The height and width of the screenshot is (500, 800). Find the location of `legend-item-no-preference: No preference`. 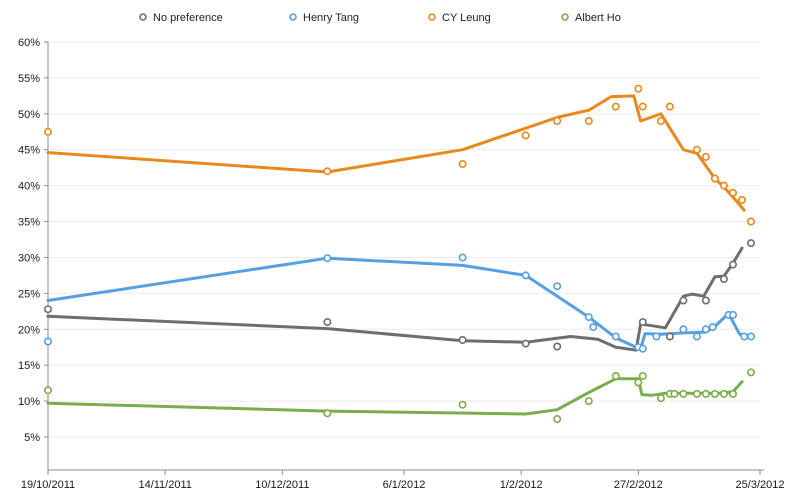

legend-item-no-preference: No preference is located at coordinates (181, 18).